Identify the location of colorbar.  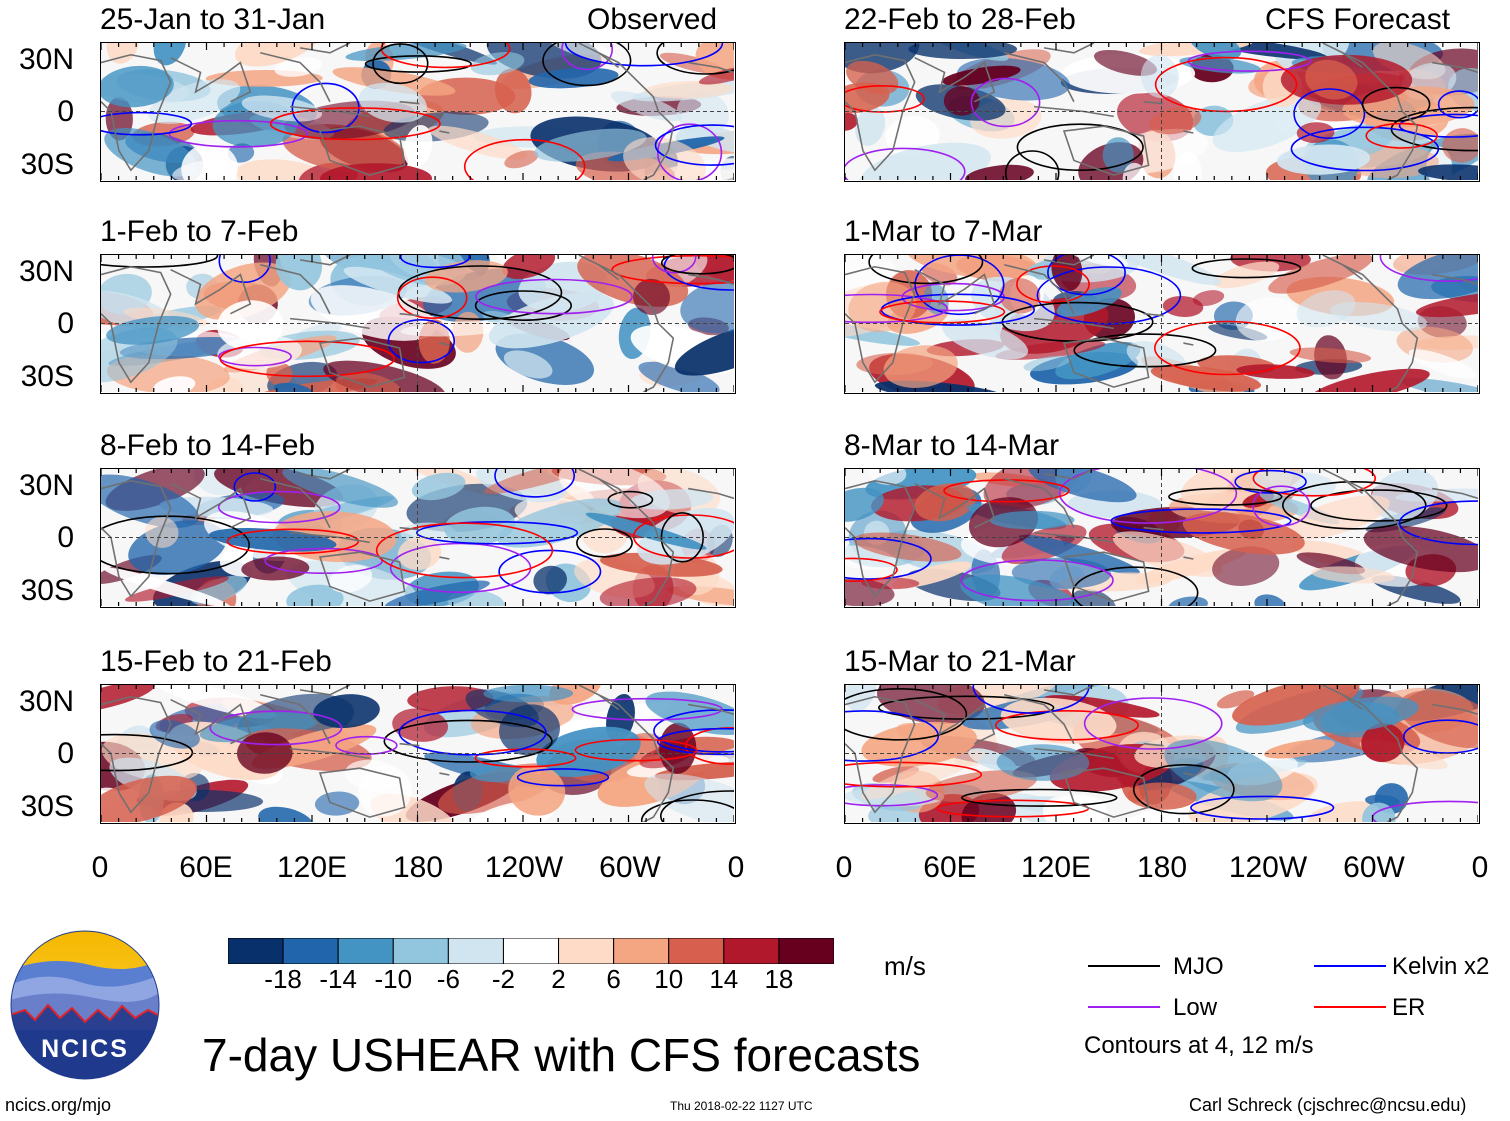
(531, 951).